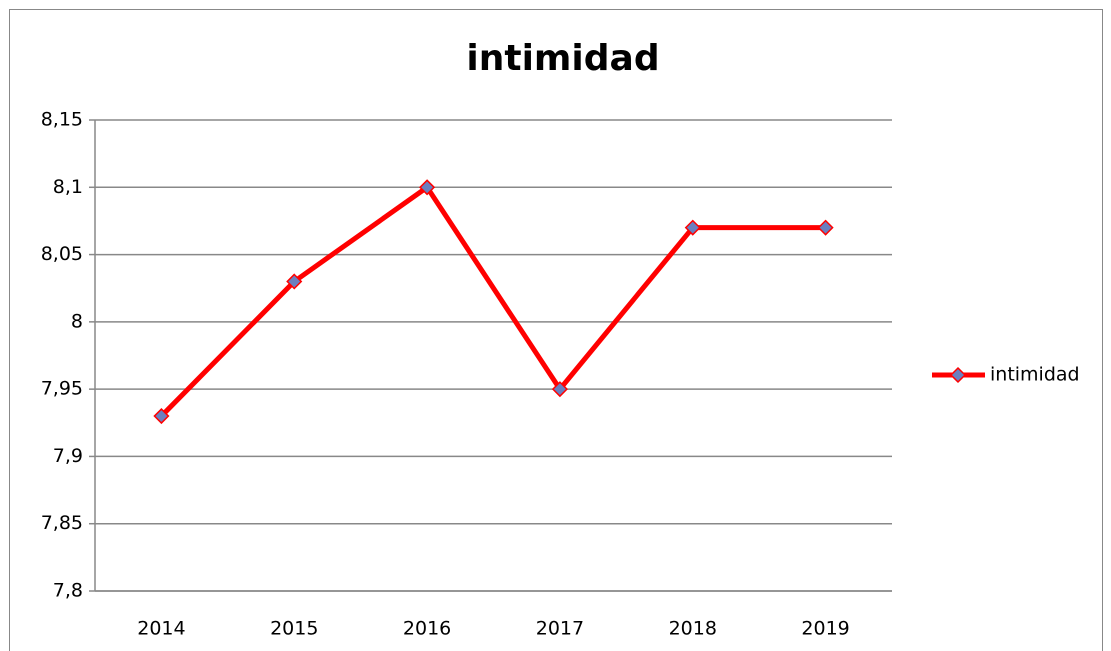 This screenshot has height=651, width=1111. What do you see at coordinates (161, 629) in the screenshot?
I see `x-tick-label: 2014` at bounding box center [161, 629].